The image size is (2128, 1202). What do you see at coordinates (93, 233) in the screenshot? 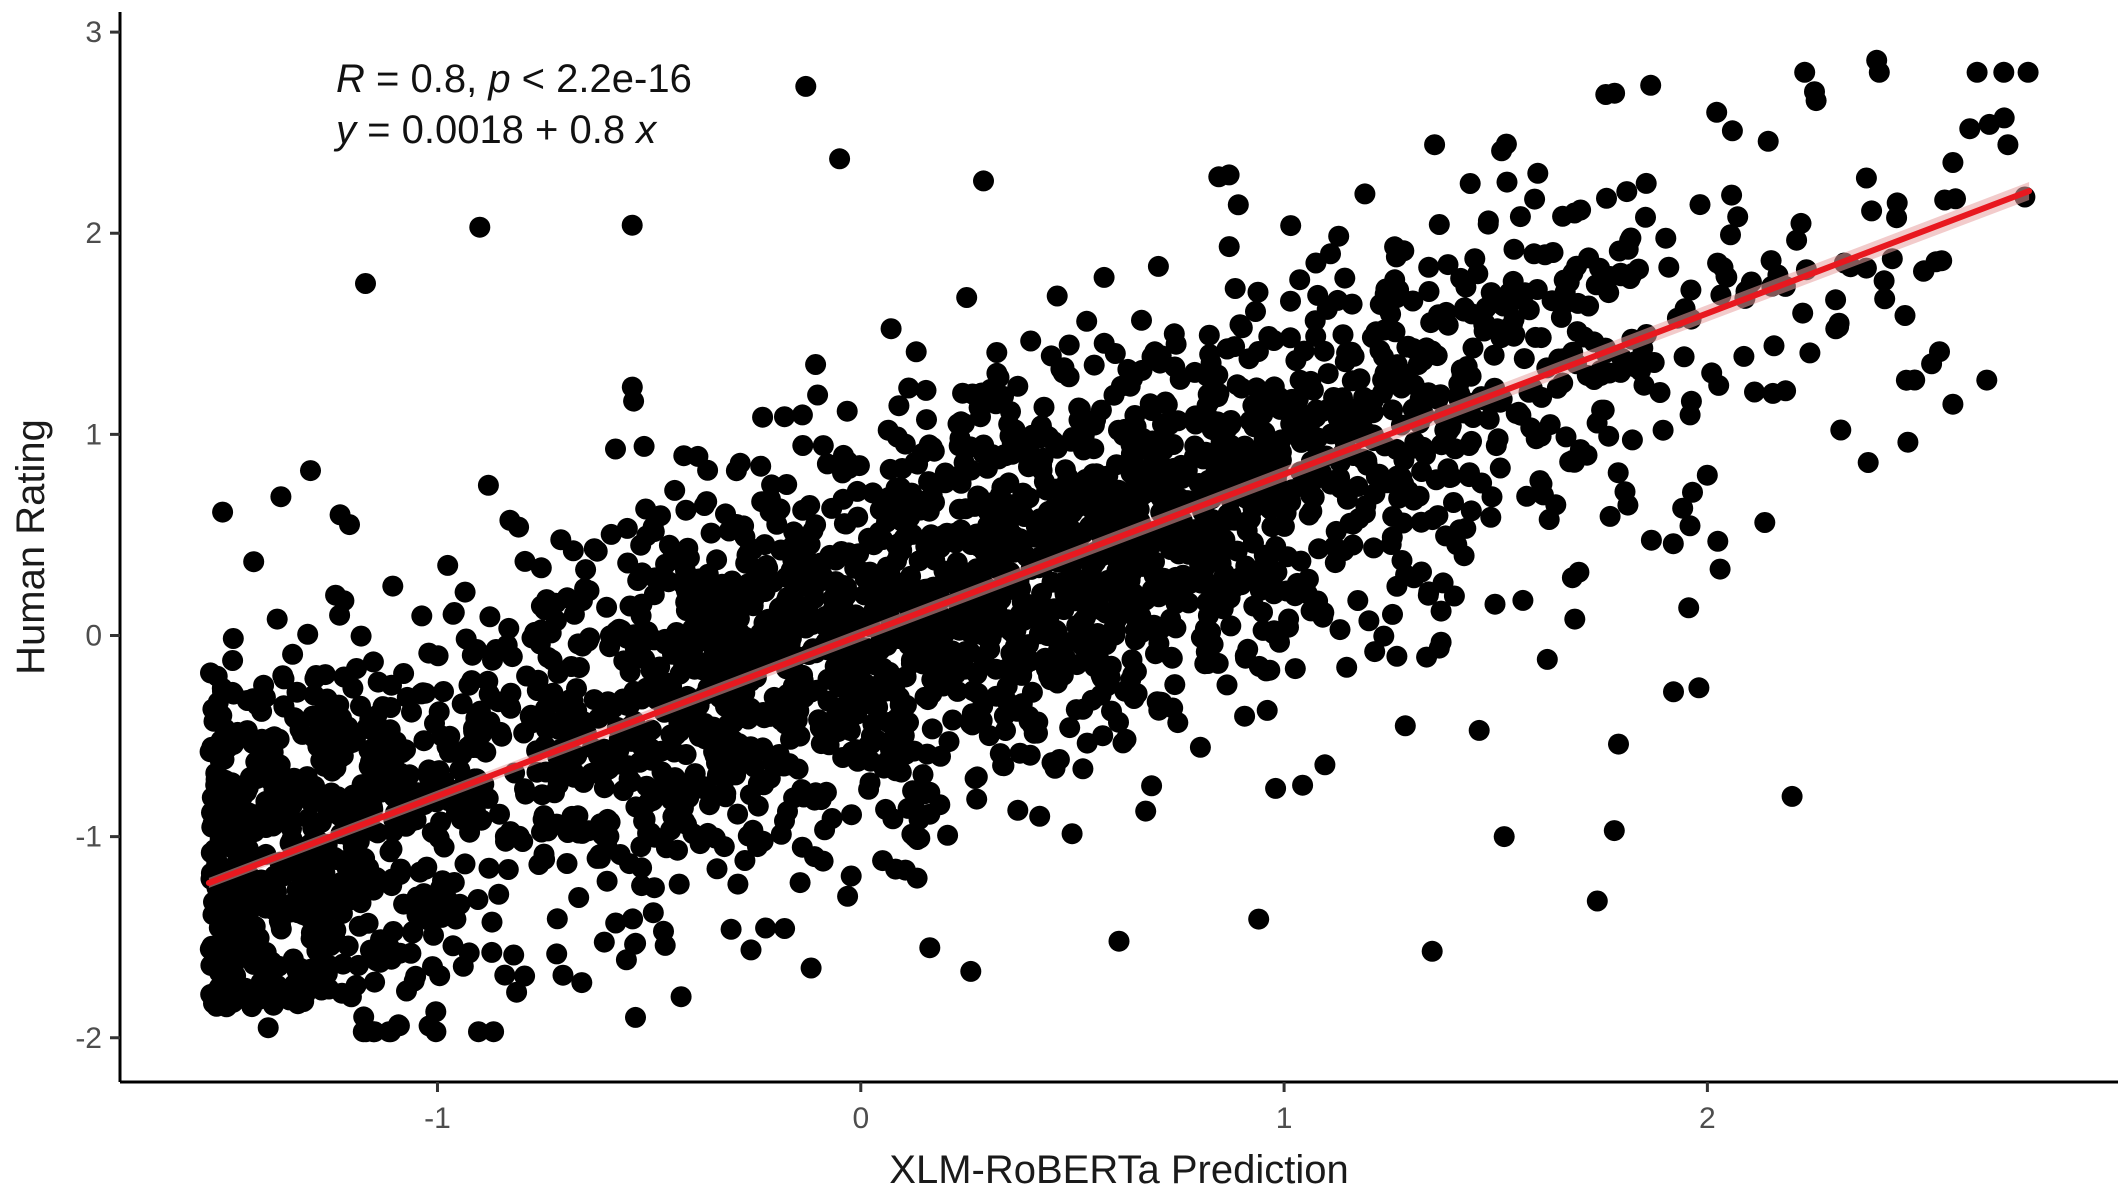
I see `y-tick-label: 2` at bounding box center [93, 233].